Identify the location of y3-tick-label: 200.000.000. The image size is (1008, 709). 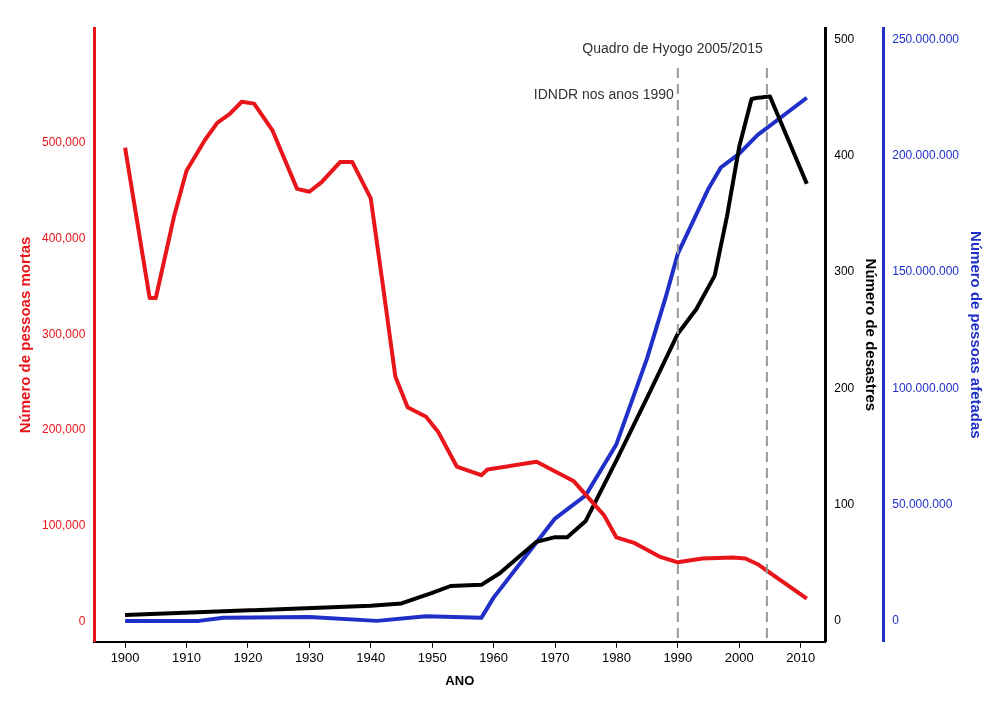
(926, 155).